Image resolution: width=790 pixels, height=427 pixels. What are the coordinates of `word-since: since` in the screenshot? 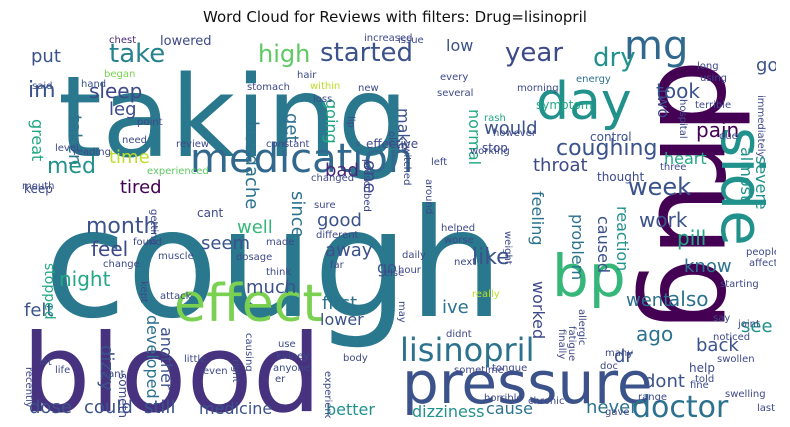 It's located at (297, 214).